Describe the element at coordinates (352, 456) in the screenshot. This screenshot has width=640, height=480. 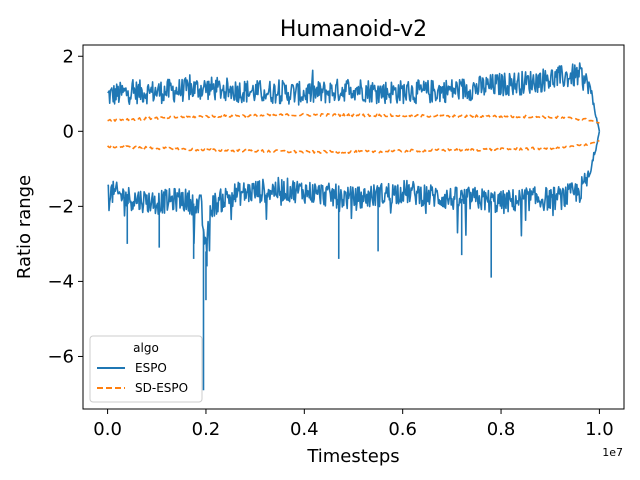
I see `x-axis-title: Timesteps` at that location.